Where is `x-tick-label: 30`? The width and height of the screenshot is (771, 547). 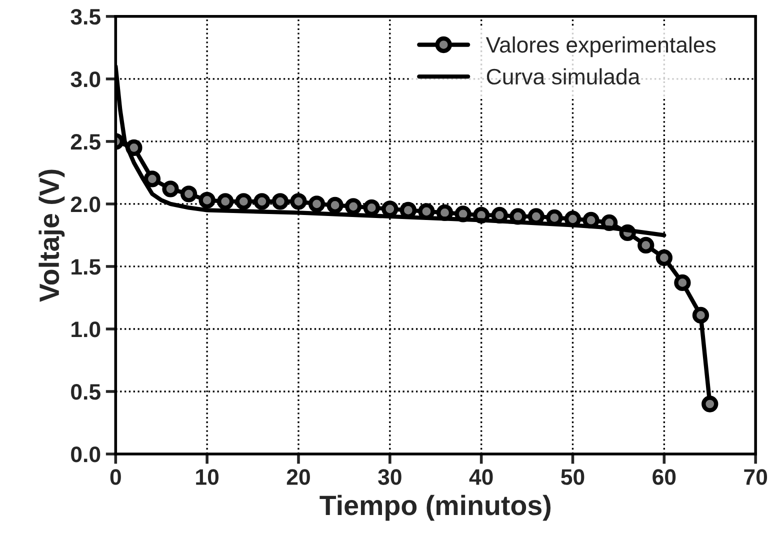
x-tick-label: 30 is located at coordinates (390, 477).